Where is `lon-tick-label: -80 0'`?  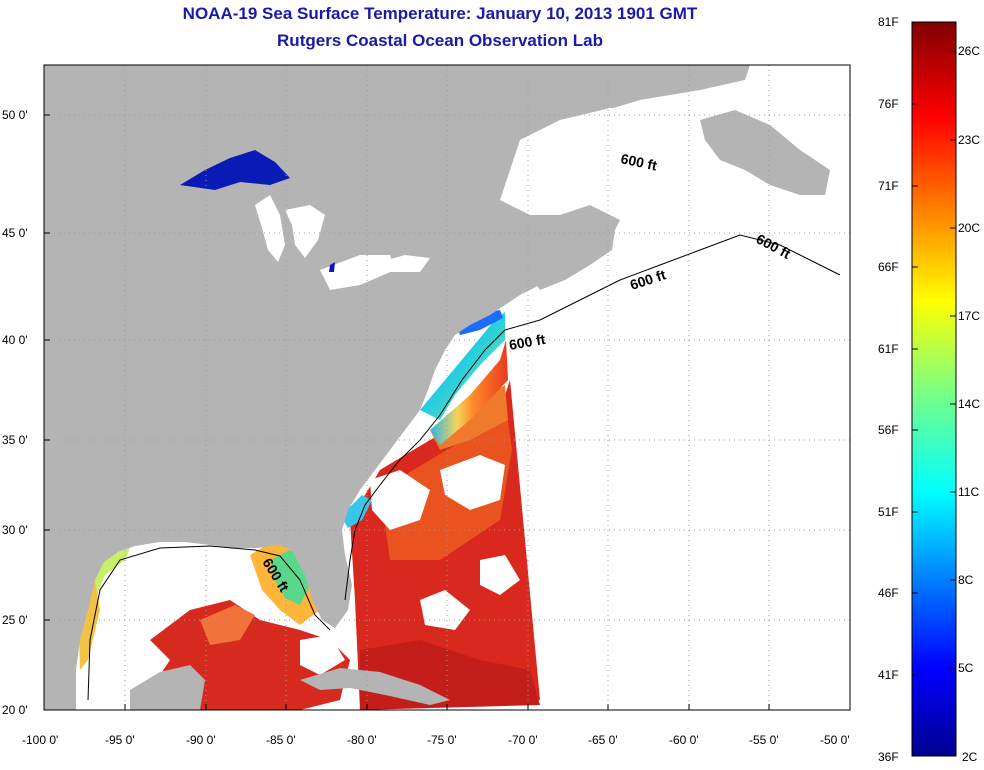
lon-tick-label: -80 0' is located at coordinates (362, 740).